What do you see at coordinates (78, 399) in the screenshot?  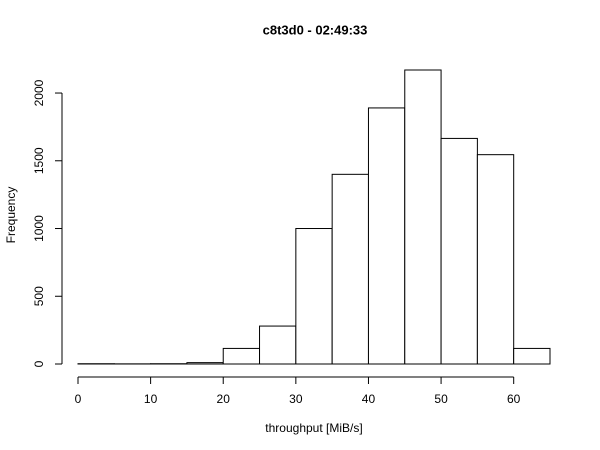 I see `x-tick-label: 0` at bounding box center [78, 399].